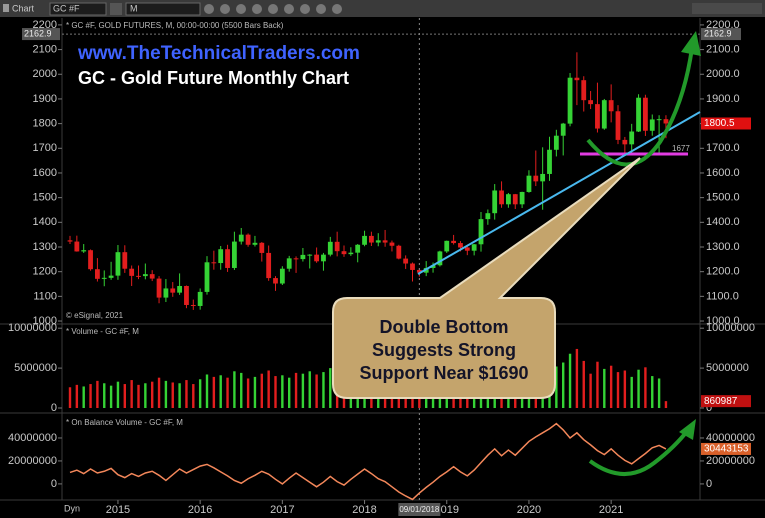 The image size is (765, 518). Describe the element at coordinates (45, 124) in the screenshot. I see `y-tick-label: 1800` at that location.